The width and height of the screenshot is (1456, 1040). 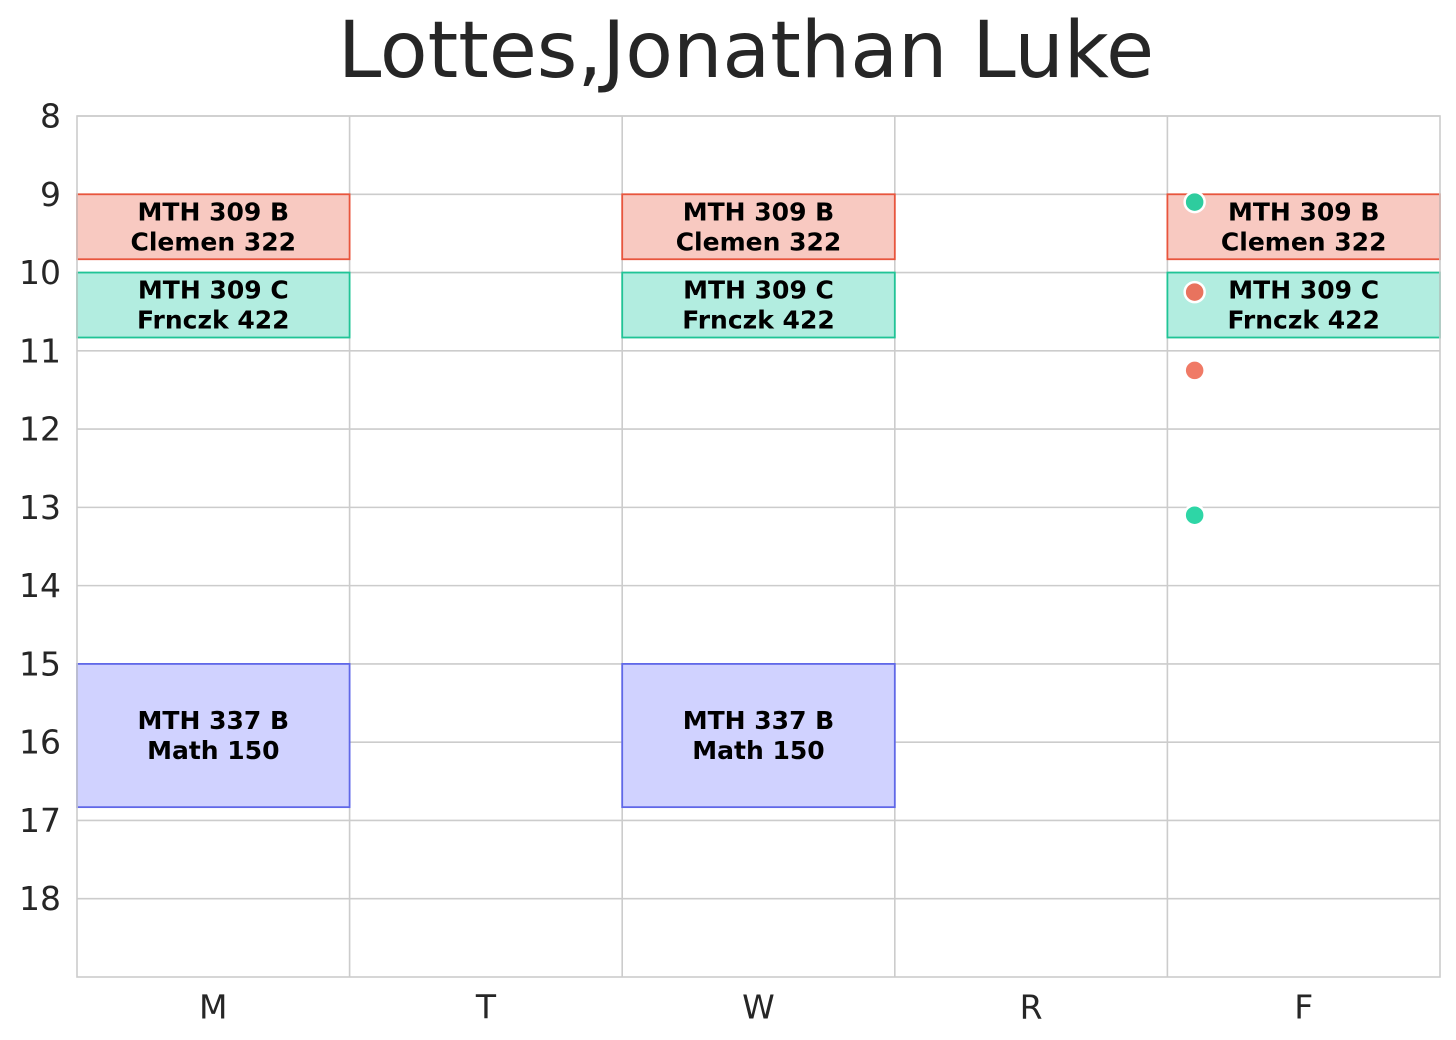 I want to click on x-tick-label: M, so click(x=213, y=1007).